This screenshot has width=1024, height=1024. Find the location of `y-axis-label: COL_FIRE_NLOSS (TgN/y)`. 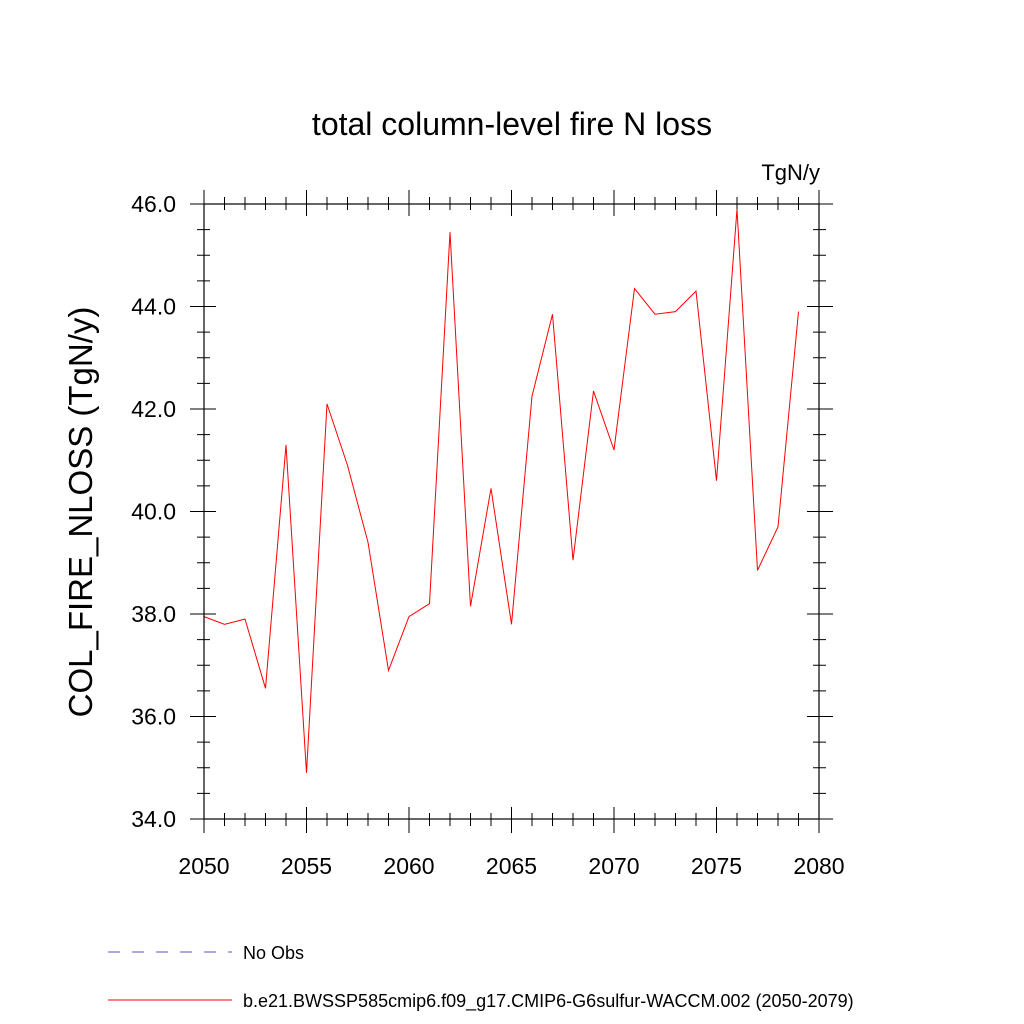

y-axis-label: COL_FIRE_NLOSS (TgN/y) is located at coordinates (80, 512).